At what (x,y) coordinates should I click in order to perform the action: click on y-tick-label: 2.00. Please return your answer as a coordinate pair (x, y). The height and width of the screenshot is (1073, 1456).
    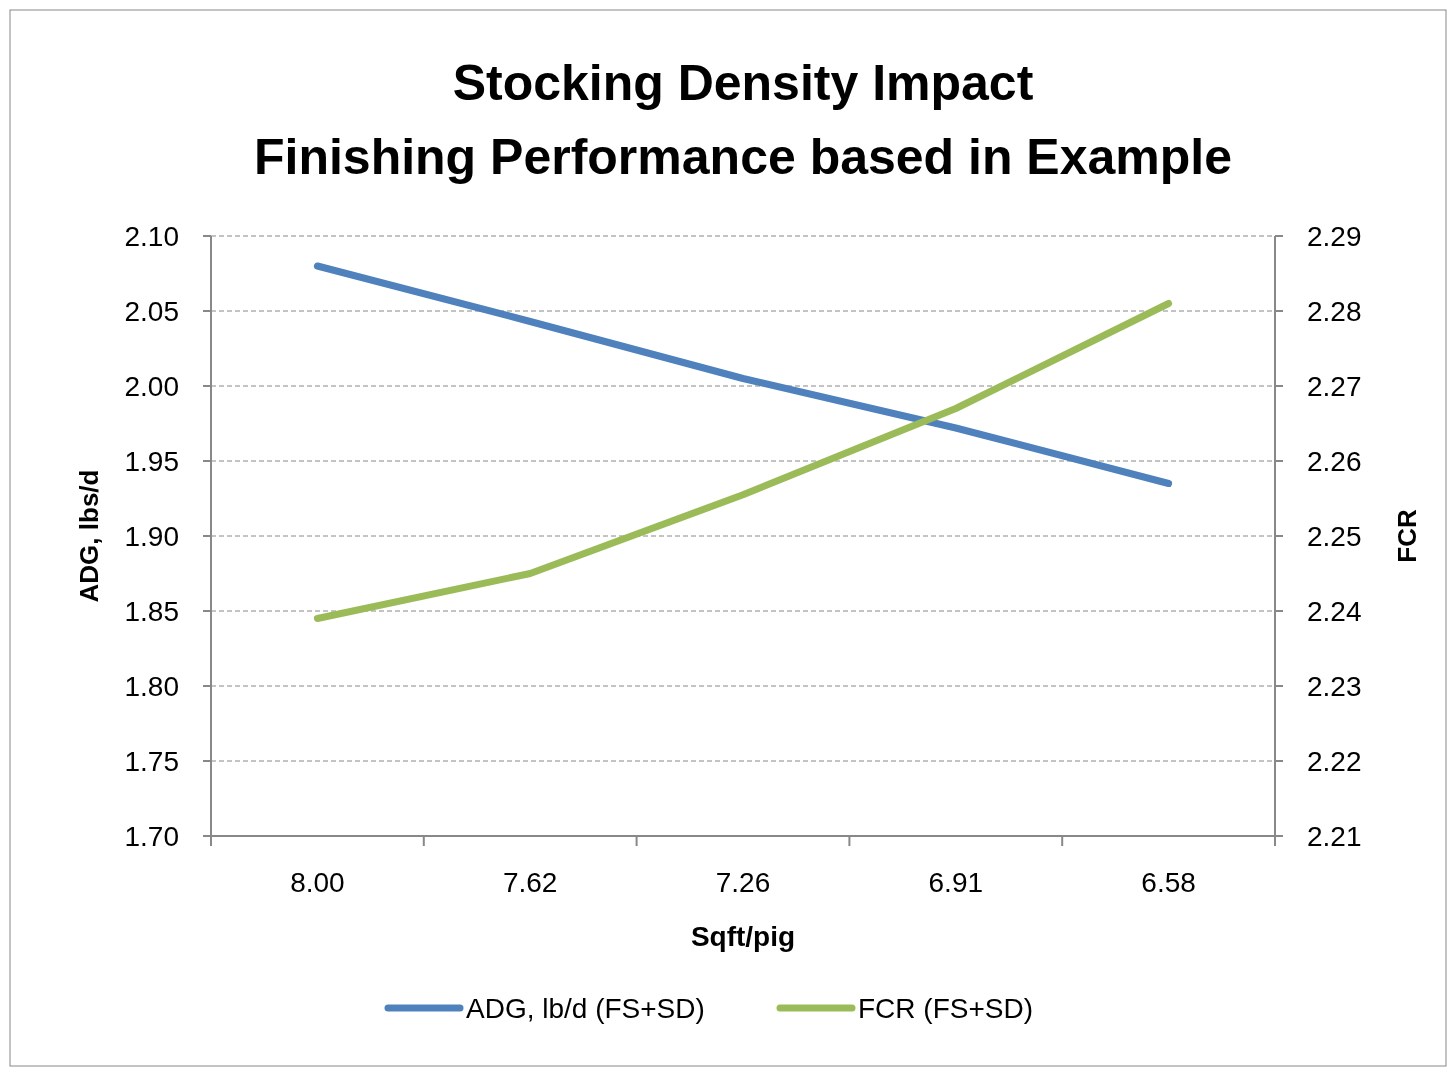
    Looking at the image, I should click on (151, 386).